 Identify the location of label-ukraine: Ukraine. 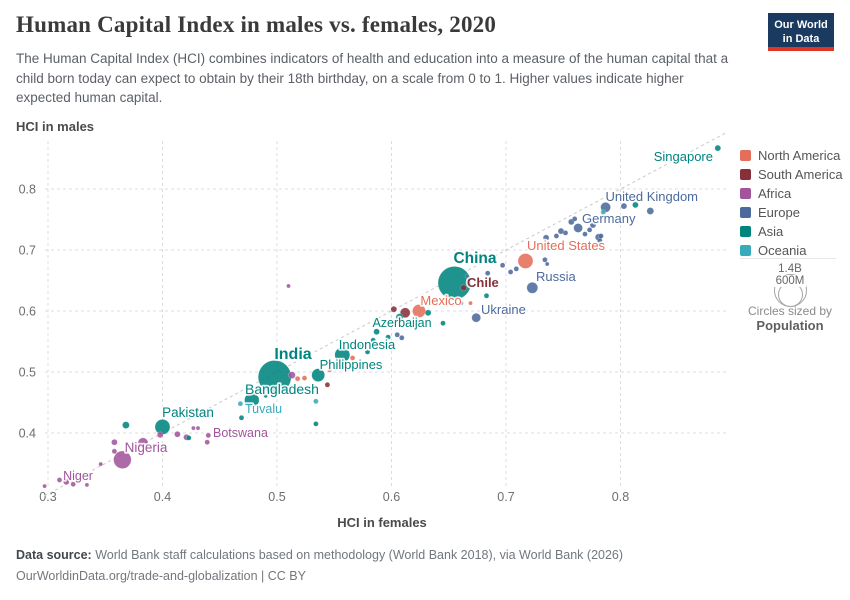
(503, 309).